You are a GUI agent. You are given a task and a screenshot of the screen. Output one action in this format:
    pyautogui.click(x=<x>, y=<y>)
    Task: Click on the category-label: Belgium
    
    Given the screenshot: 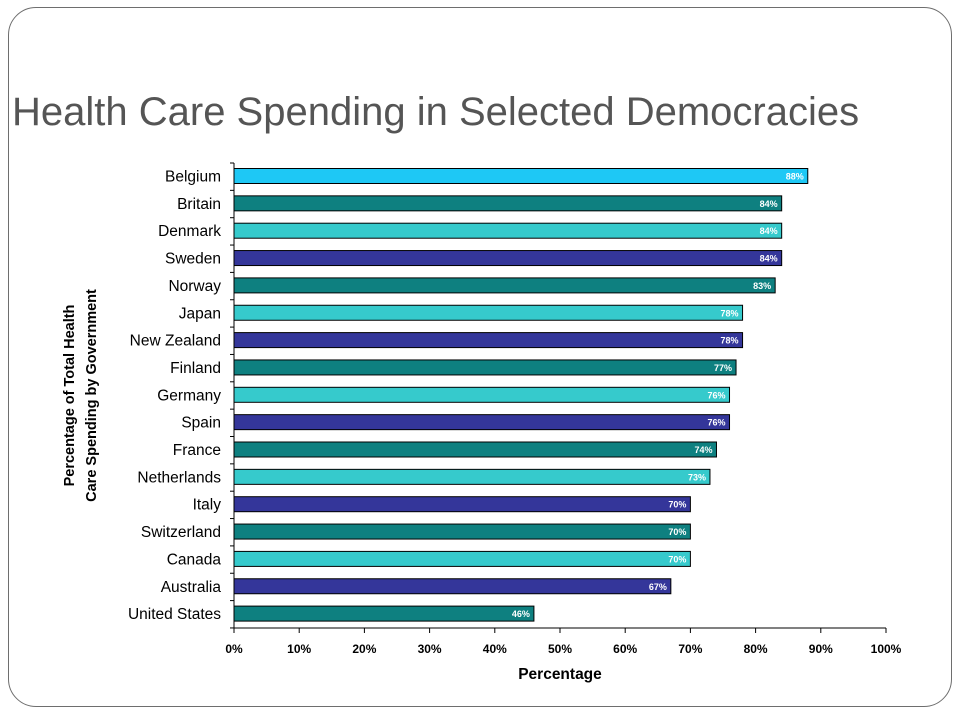 What is the action you would take?
    pyautogui.click(x=193, y=177)
    